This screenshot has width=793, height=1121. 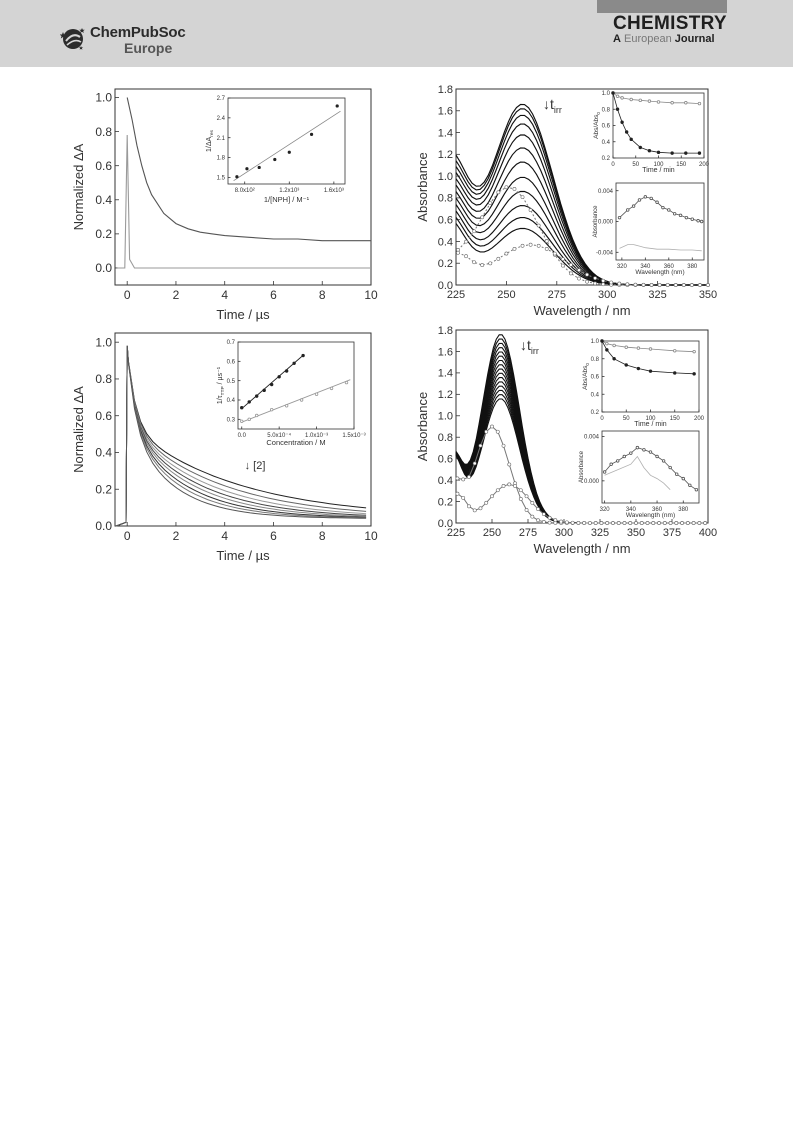 I want to click on panel-b-xtick-label: 225, so click(x=456, y=295).